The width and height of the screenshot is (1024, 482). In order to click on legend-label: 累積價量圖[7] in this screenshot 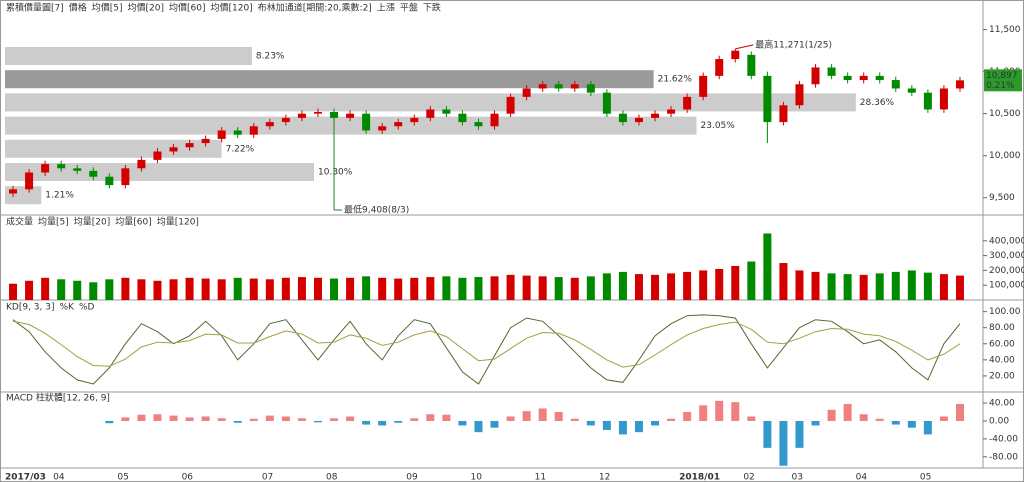, I will do `click(35, 8)`.